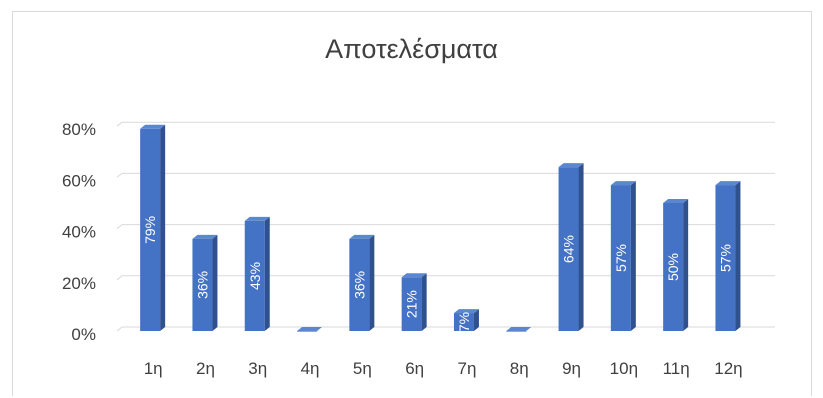  Describe the element at coordinates (676, 368) in the screenshot. I see `x-tick-label: 11η` at that location.